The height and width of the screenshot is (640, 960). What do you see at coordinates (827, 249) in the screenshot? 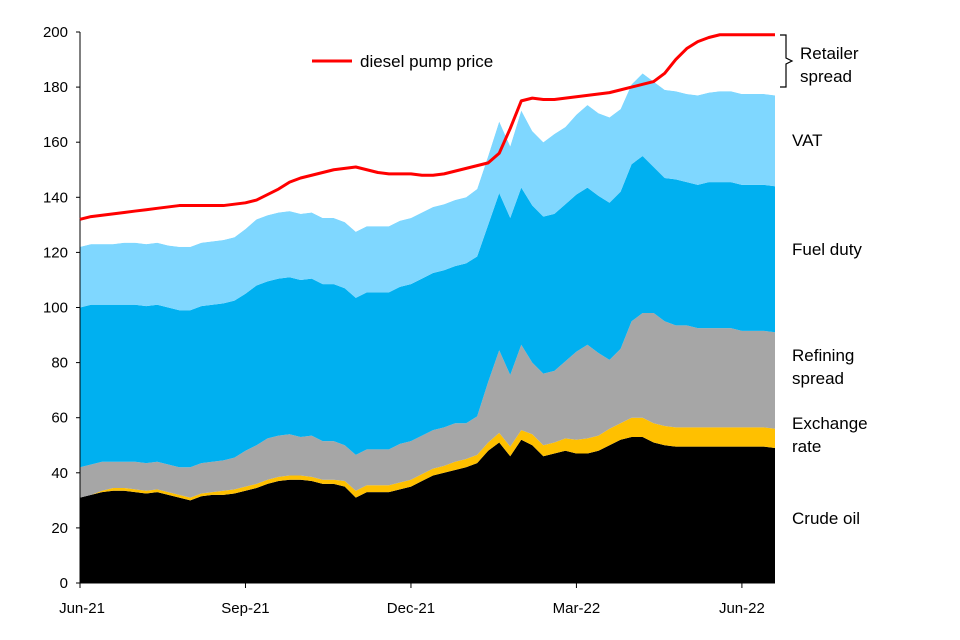
I see `annotation-fuel-duty: Fuel duty` at bounding box center [827, 249].